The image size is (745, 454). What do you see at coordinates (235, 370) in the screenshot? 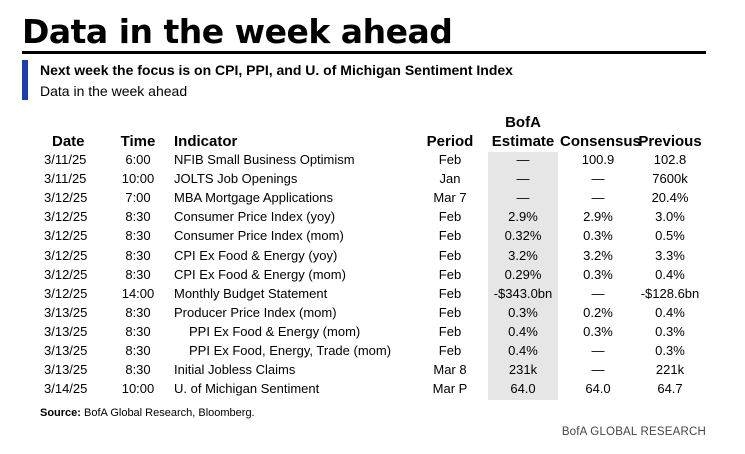
I see `cell-indicator: Initial Jobless Claims` at bounding box center [235, 370].